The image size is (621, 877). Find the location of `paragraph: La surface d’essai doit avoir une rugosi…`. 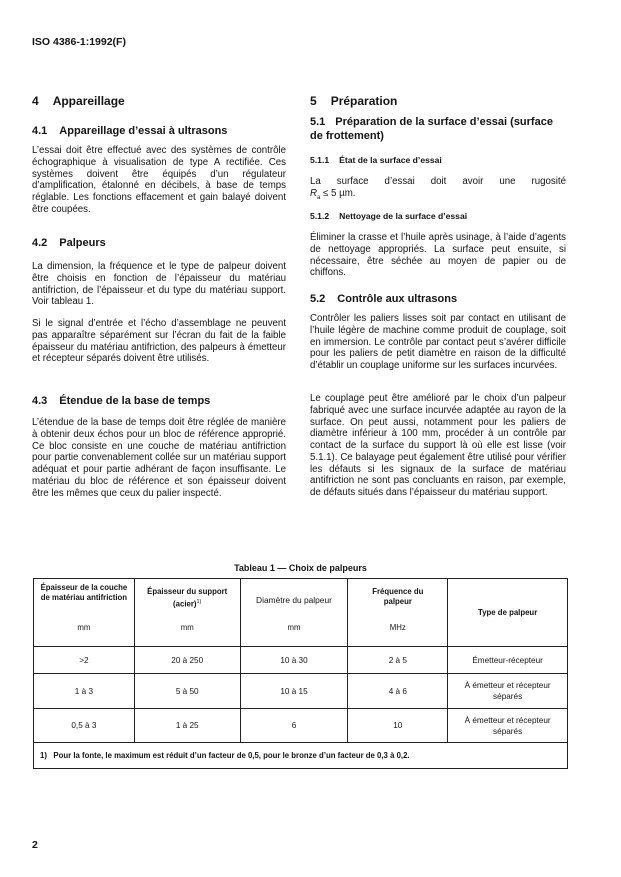

paragraph: La surface d’essai doit avoir une rugosi… is located at coordinates (438, 181).